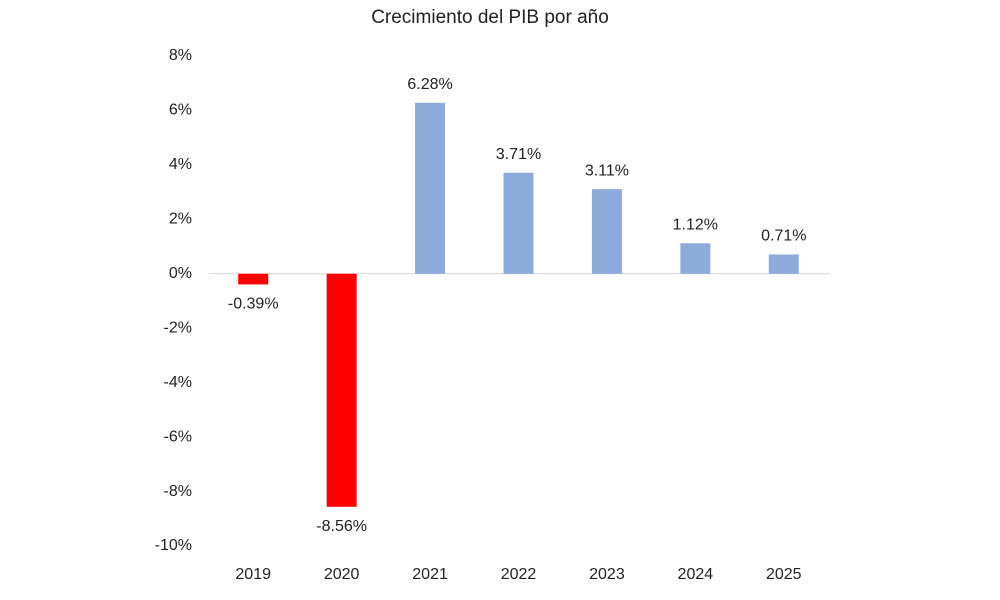 The width and height of the screenshot is (1000, 600). What do you see at coordinates (180, 273) in the screenshot?
I see `y-tick-label: 0%` at bounding box center [180, 273].